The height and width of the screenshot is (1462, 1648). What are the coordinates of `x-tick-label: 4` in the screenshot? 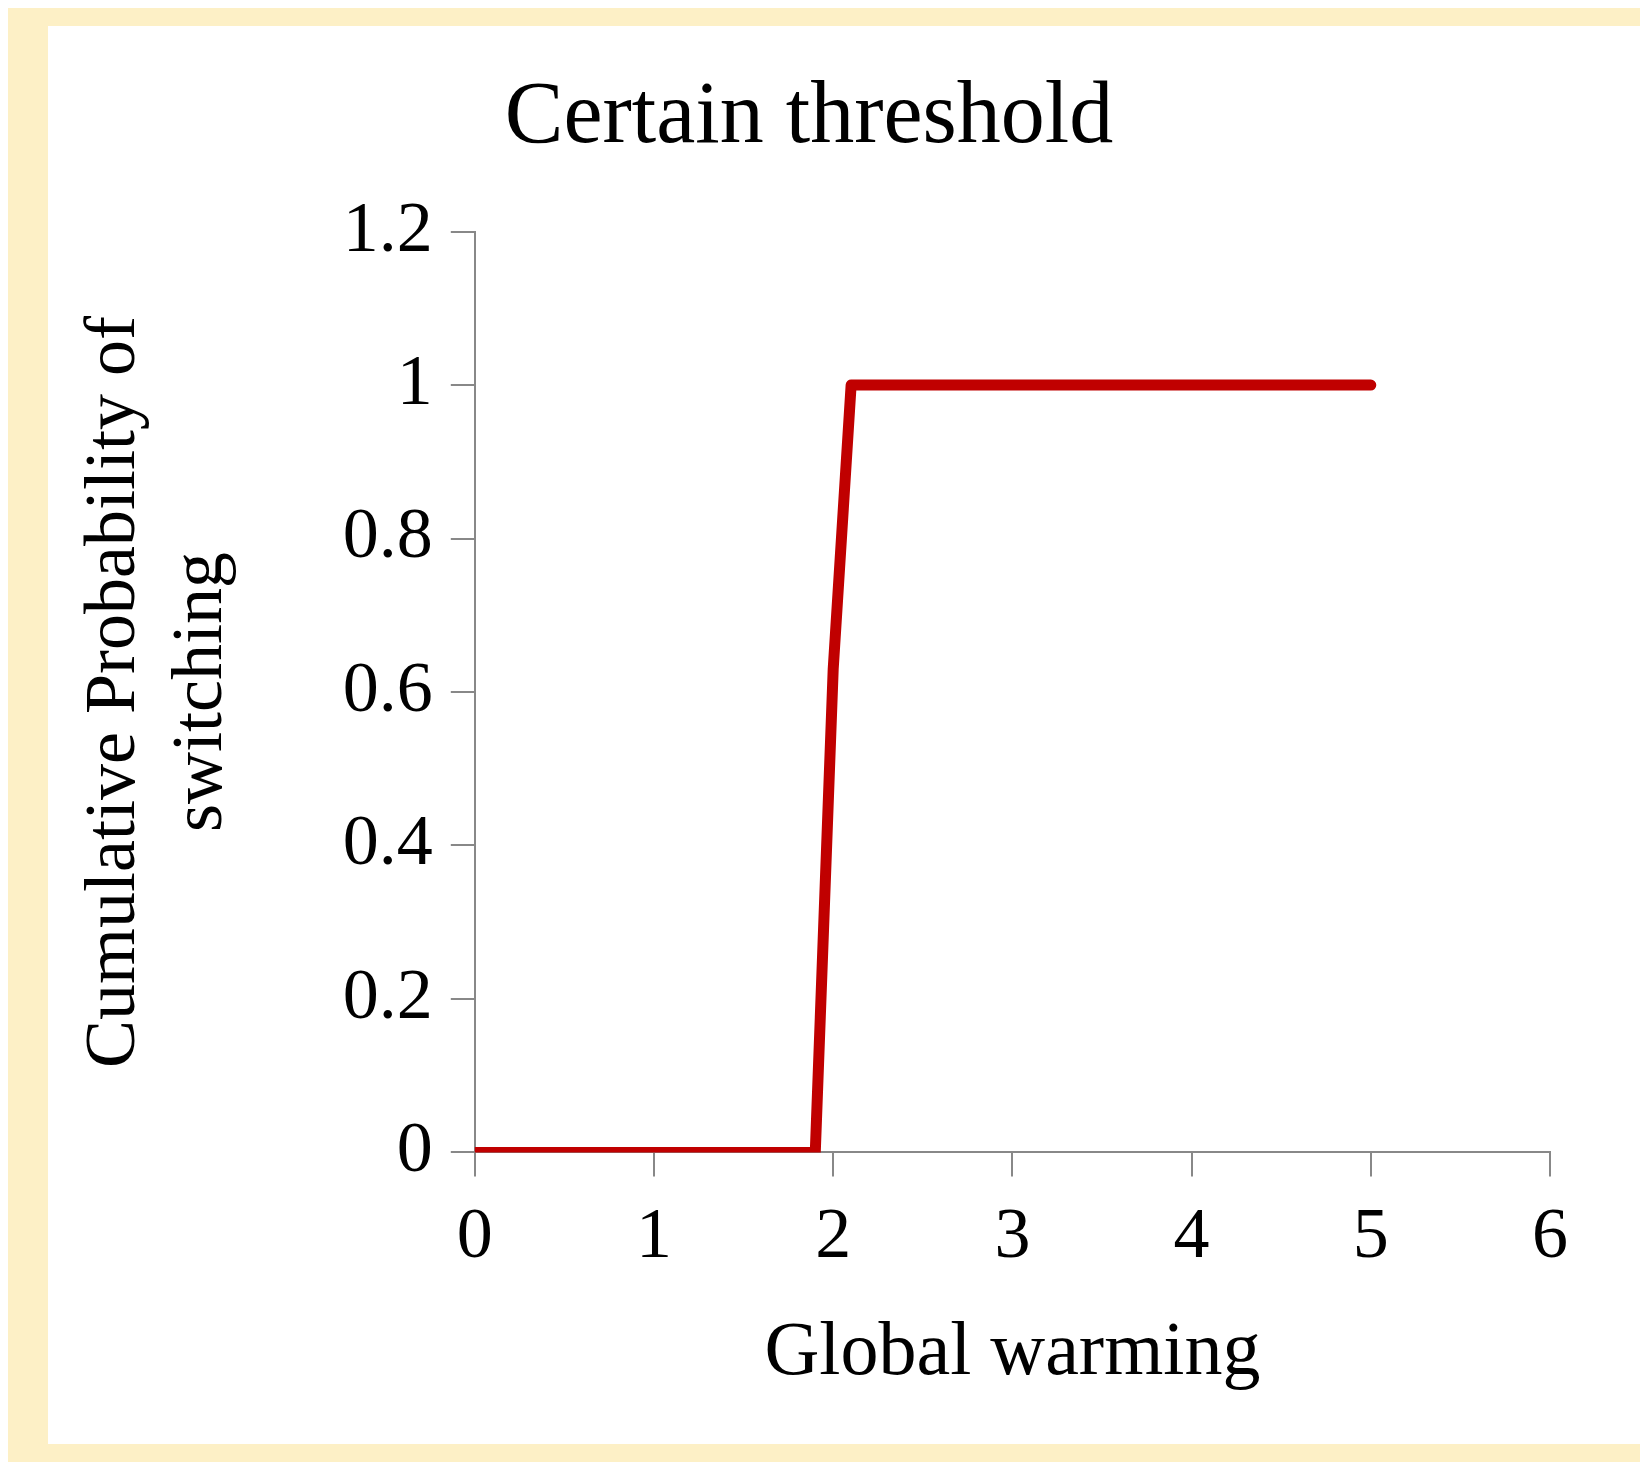 It's located at (1191, 1232).